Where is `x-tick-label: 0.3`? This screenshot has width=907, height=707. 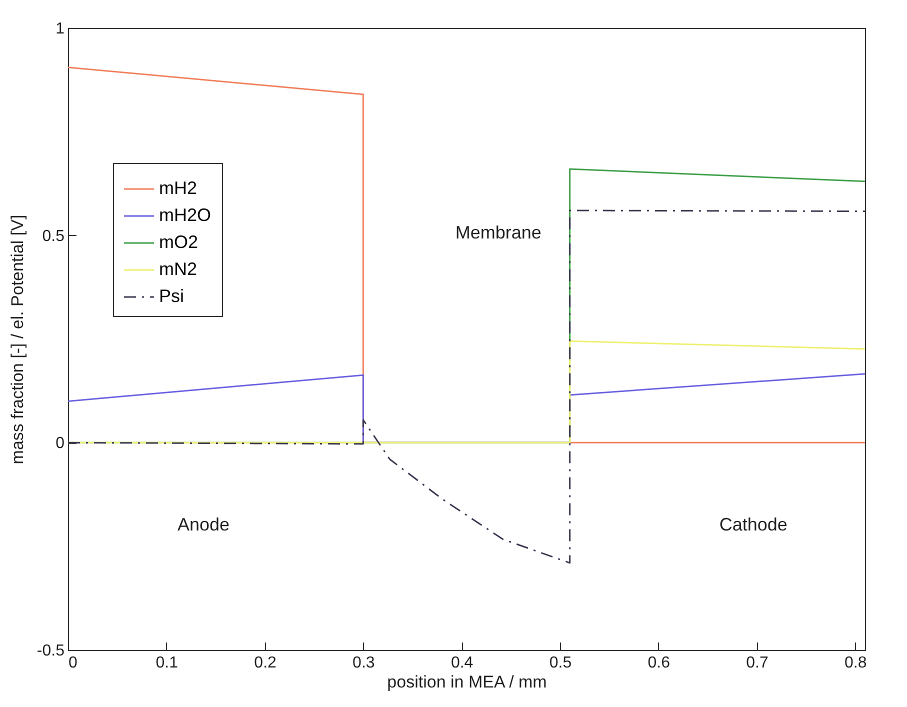
x-tick-label: 0.3 is located at coordinates (363, 663).